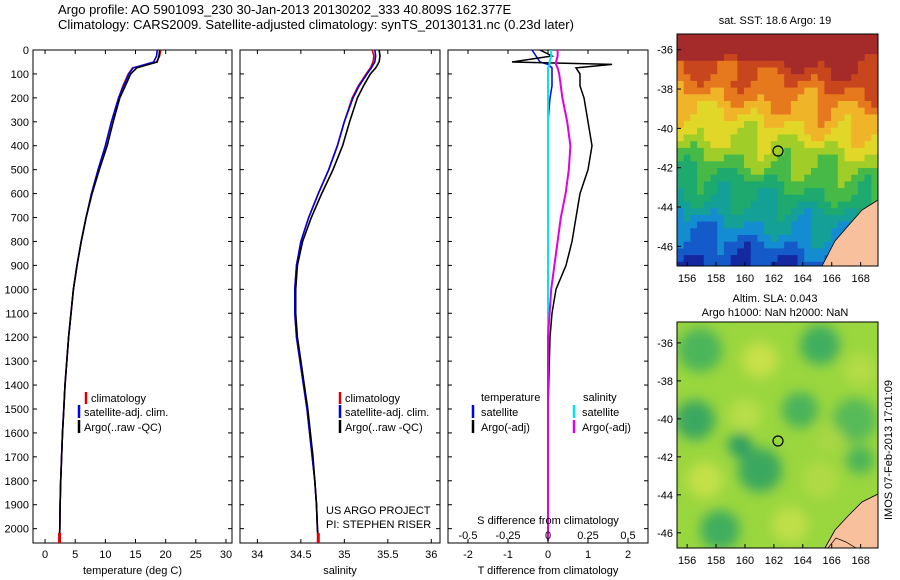  What do you see at coordinates (20, 242) in the screenshot?
I see `depth-tick-label: 800` at bounding box center [20, 242].